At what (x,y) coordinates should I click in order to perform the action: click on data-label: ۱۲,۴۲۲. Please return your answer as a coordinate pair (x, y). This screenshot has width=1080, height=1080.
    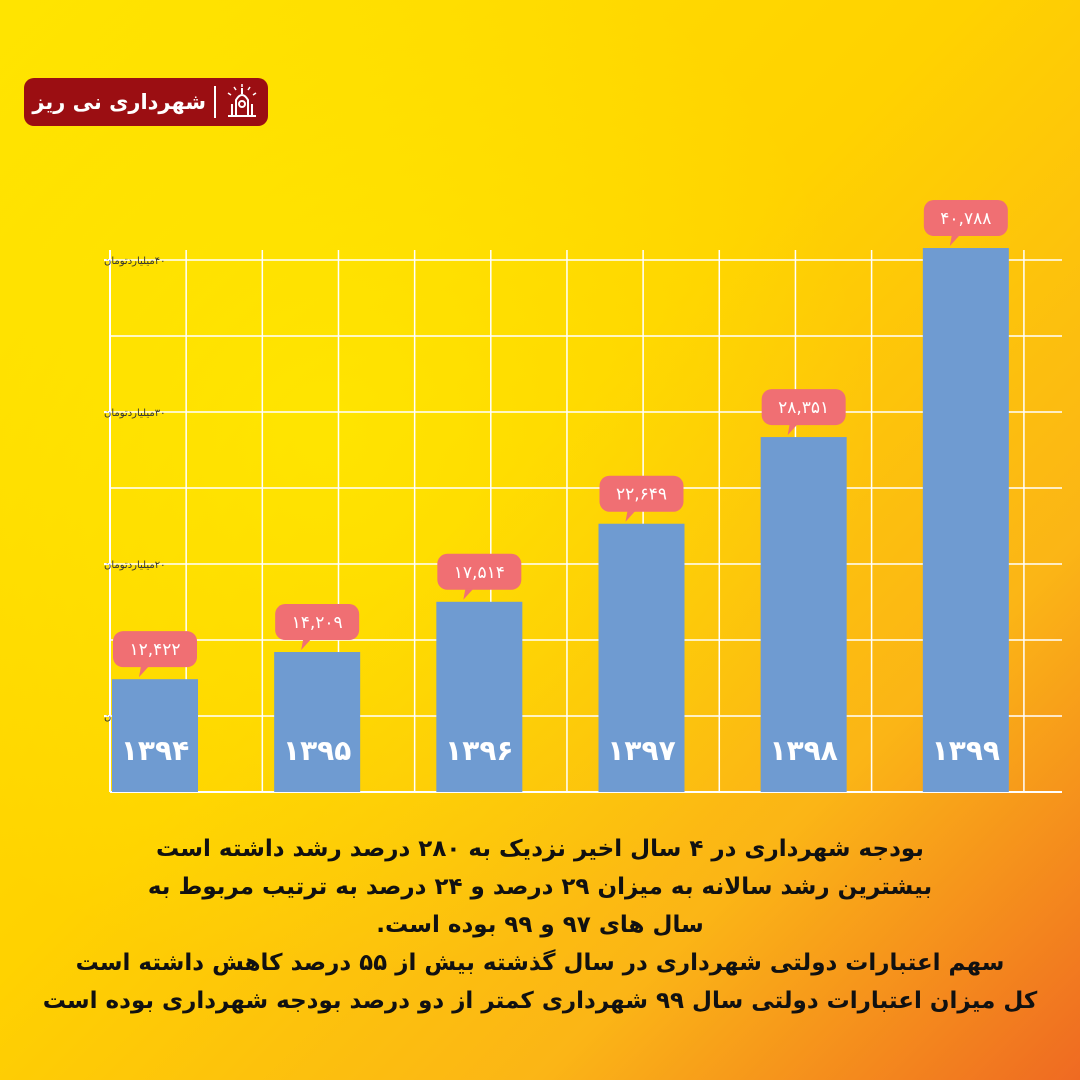
    Looking at the image, I should click on (154, 650).